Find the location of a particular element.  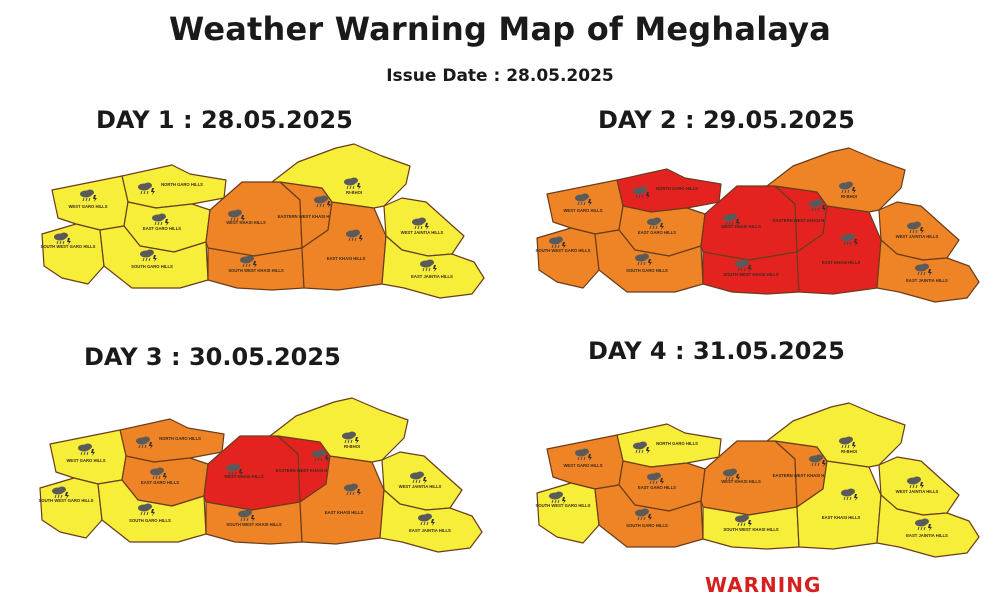

district-label: EASTERN WEST KHASI HILLS is located at coordinates (803, 475).